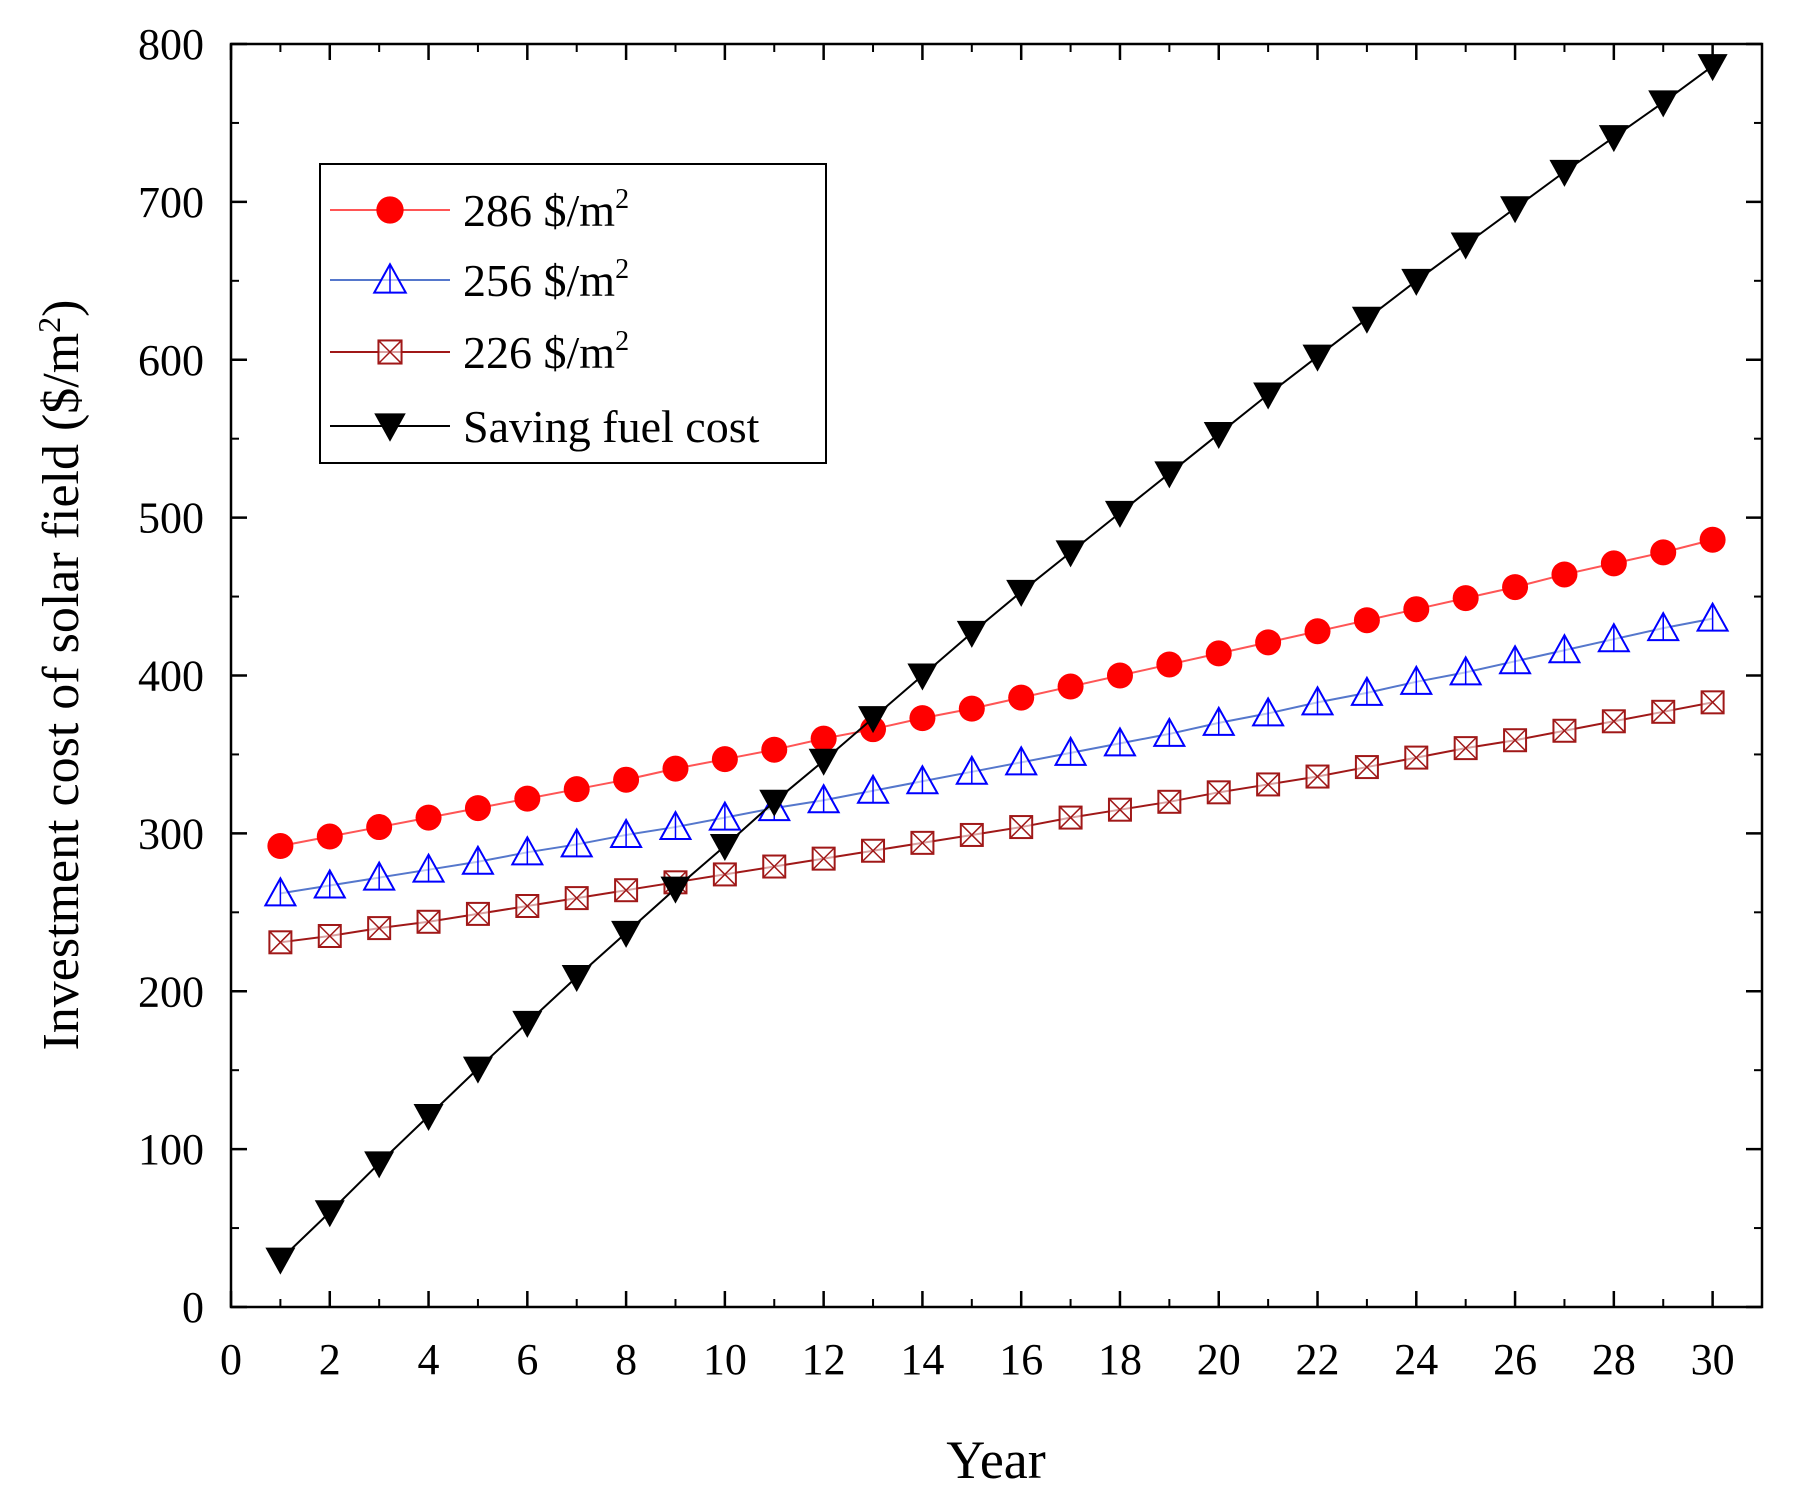  I want to click on series-2-point-28-cross-b, so click(1614, 721).